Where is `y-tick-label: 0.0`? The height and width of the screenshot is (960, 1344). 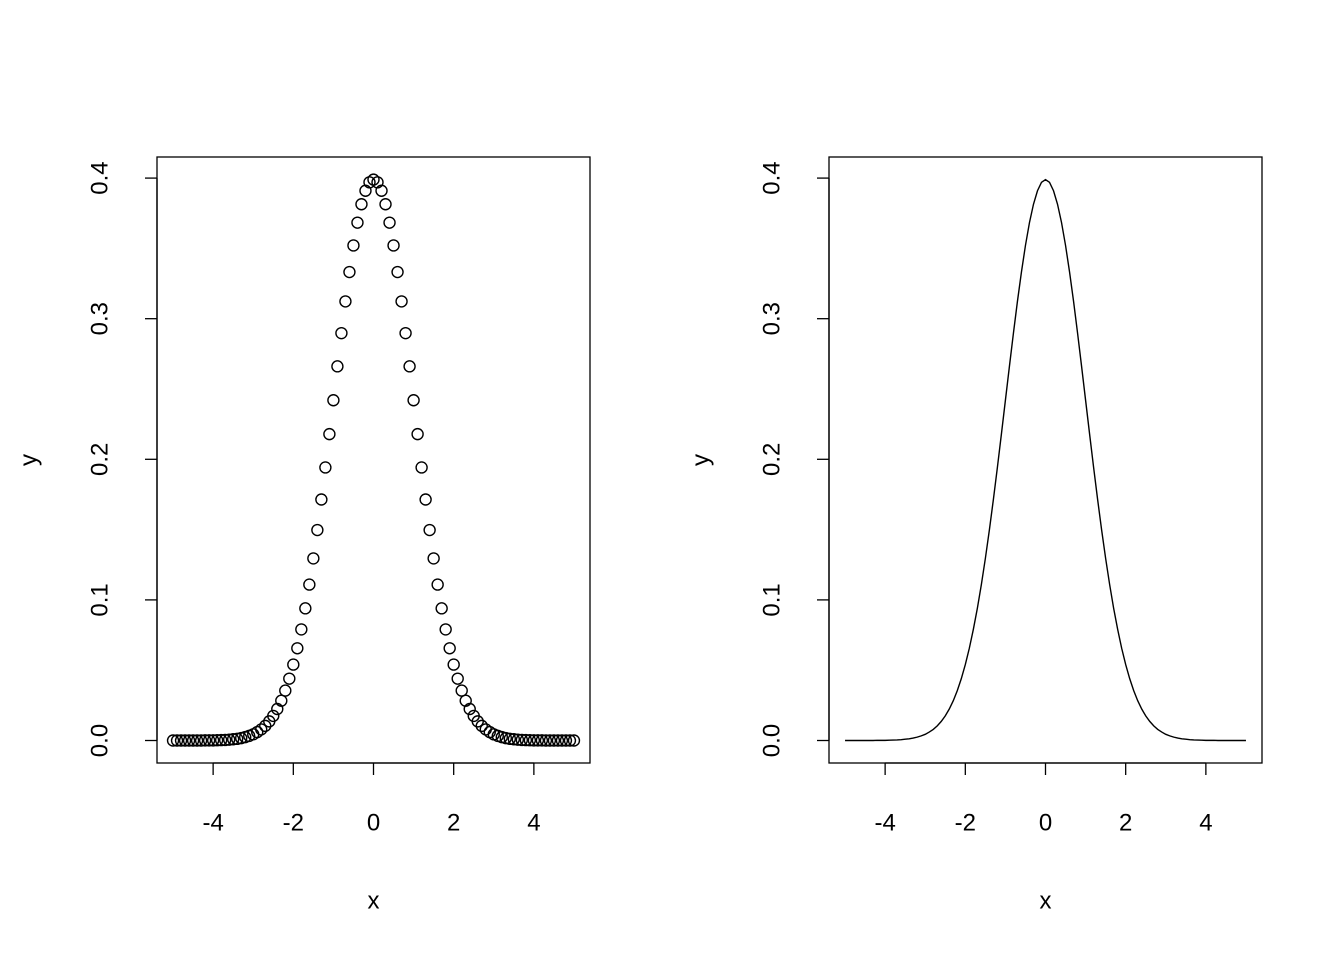
y-tick-label: 0.0 is located at coordinates (99, 740).